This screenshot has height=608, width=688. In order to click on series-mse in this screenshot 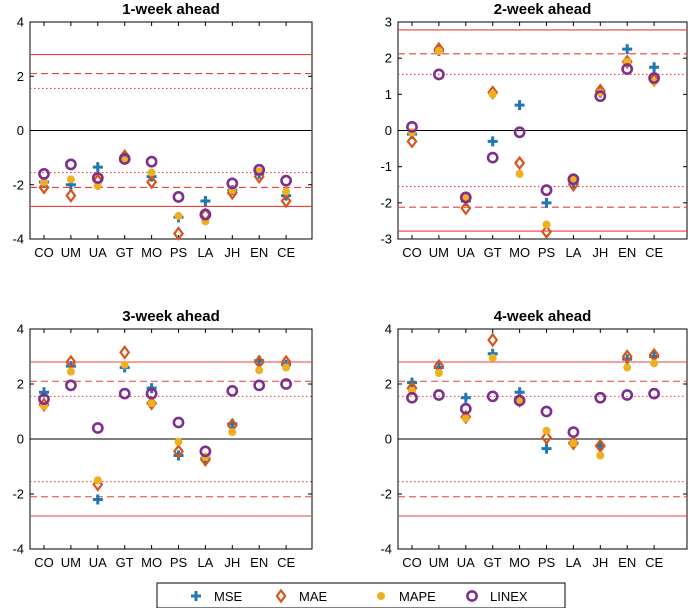, I will do `click(165, 430)`.